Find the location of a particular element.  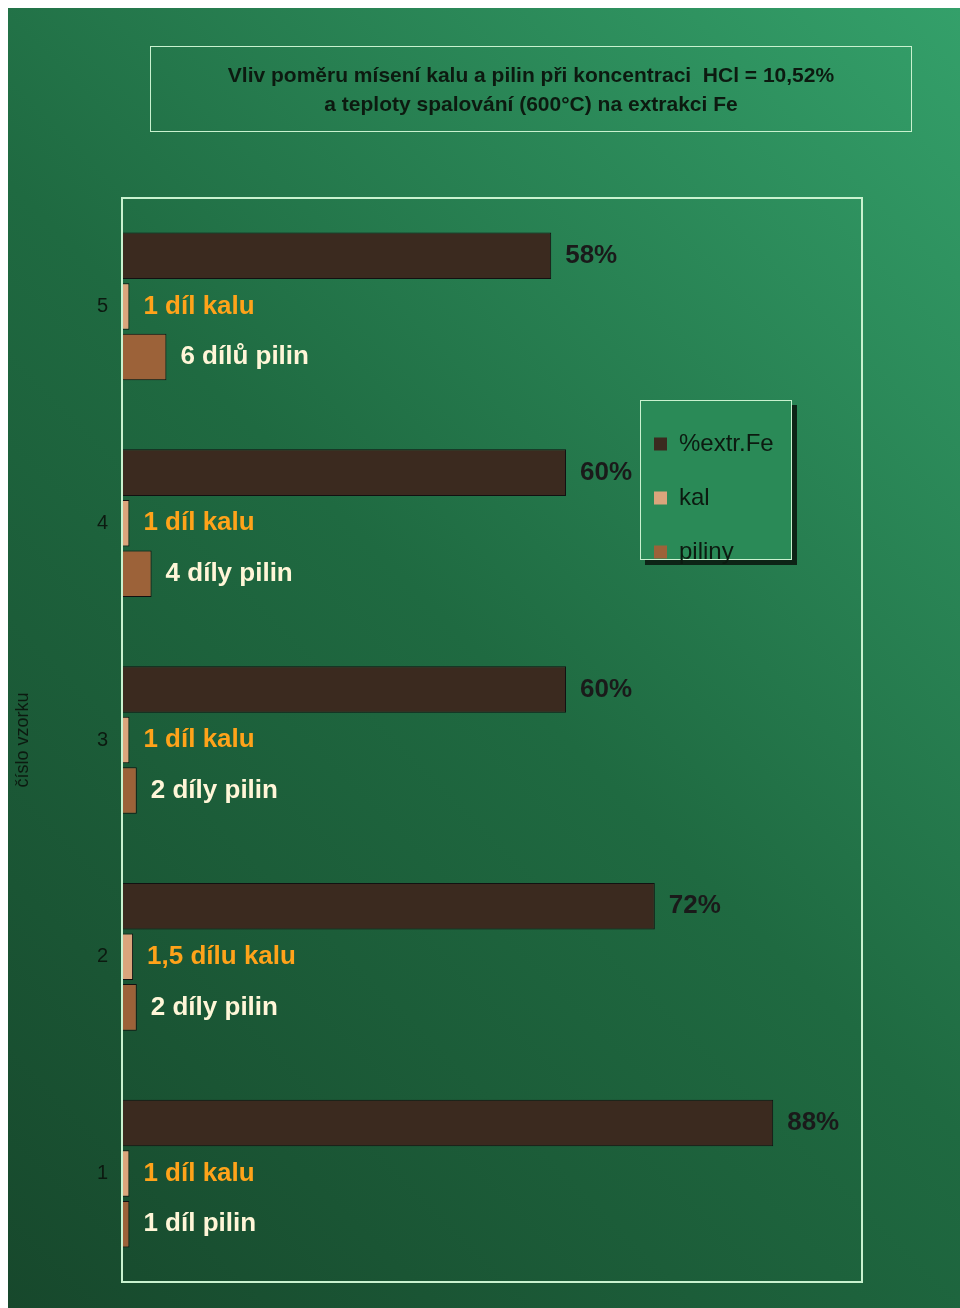

data-label: 4 díly pilin is located at coordinates (229, 571).